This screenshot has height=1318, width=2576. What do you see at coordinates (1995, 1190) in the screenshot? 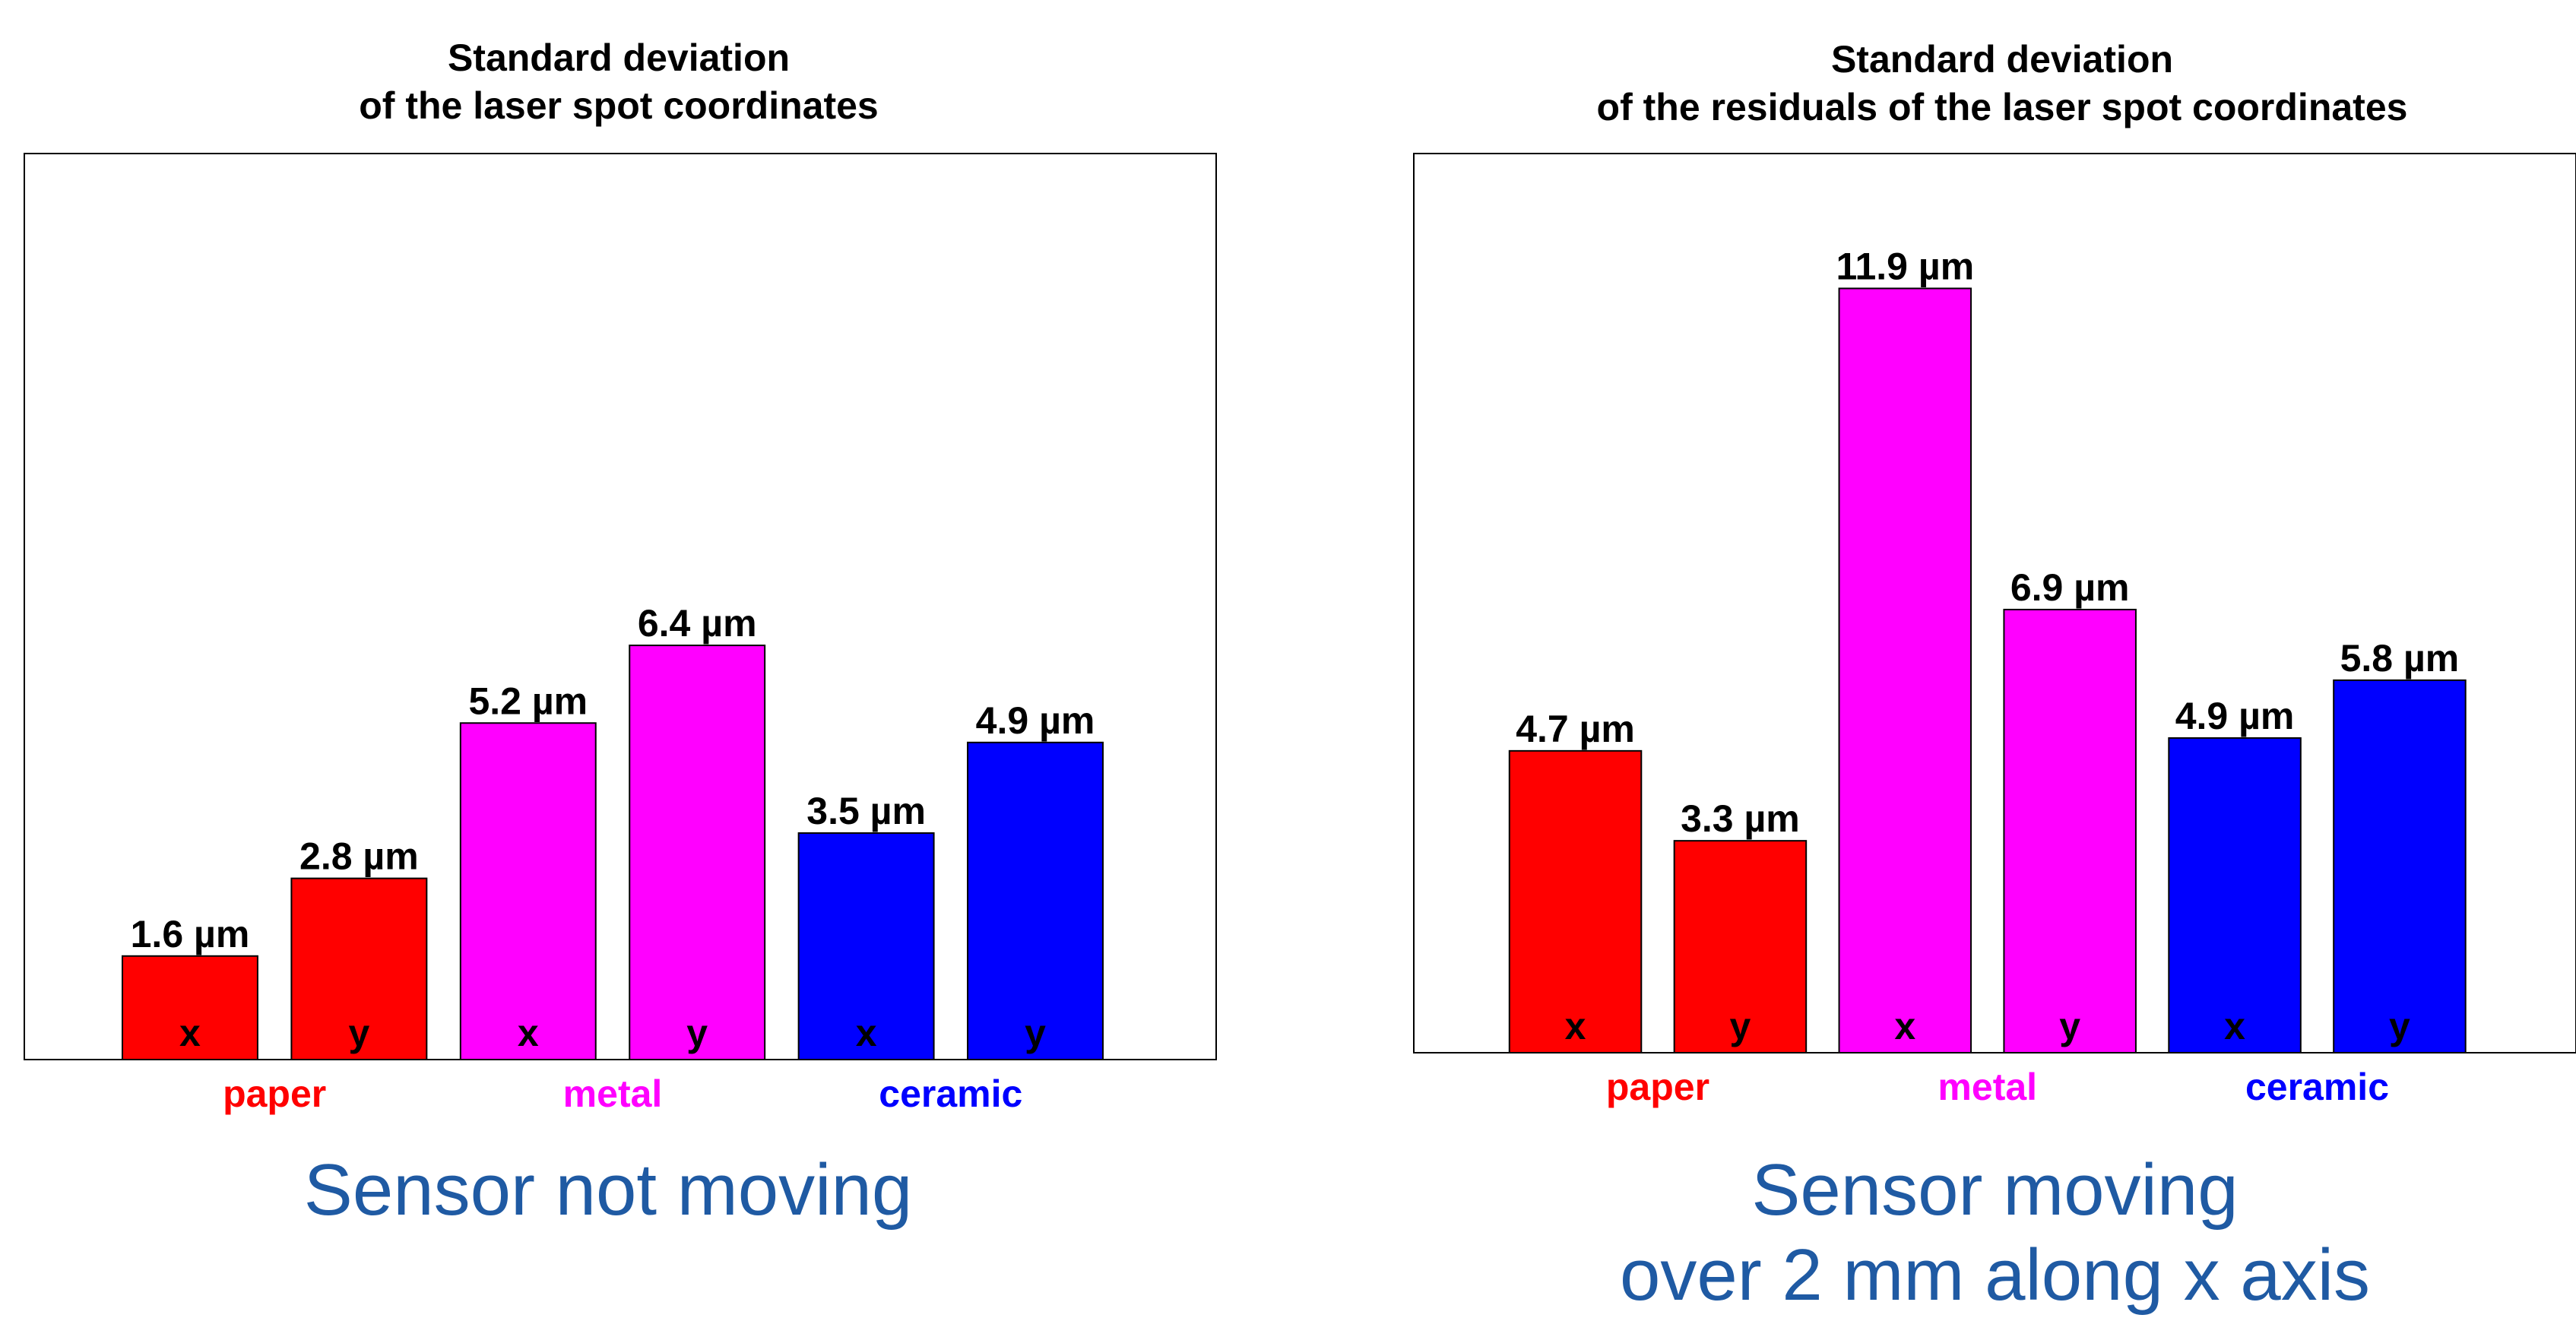
I see `caption-right-line-1: Sensor moving` at bounding box center [1995, 1190].